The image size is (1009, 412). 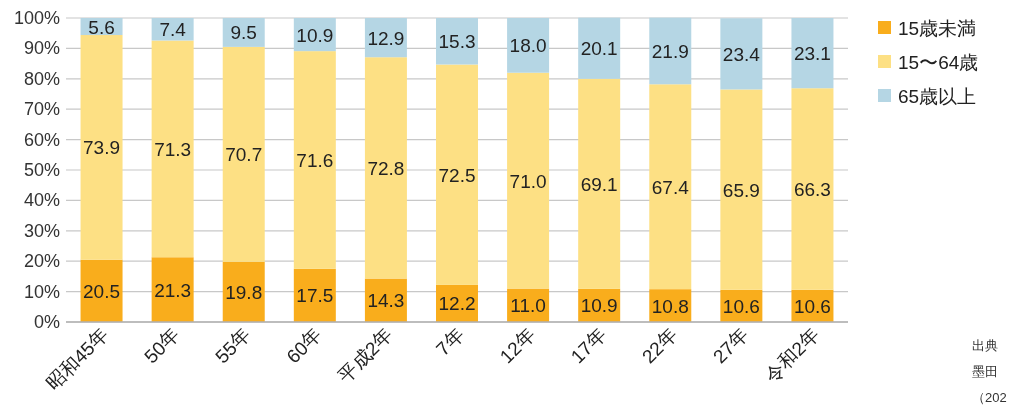 What do you see at coordinates (173, 30) in the screenshot?
I see `data-label: 7.4` at bounding box center [173, 30].